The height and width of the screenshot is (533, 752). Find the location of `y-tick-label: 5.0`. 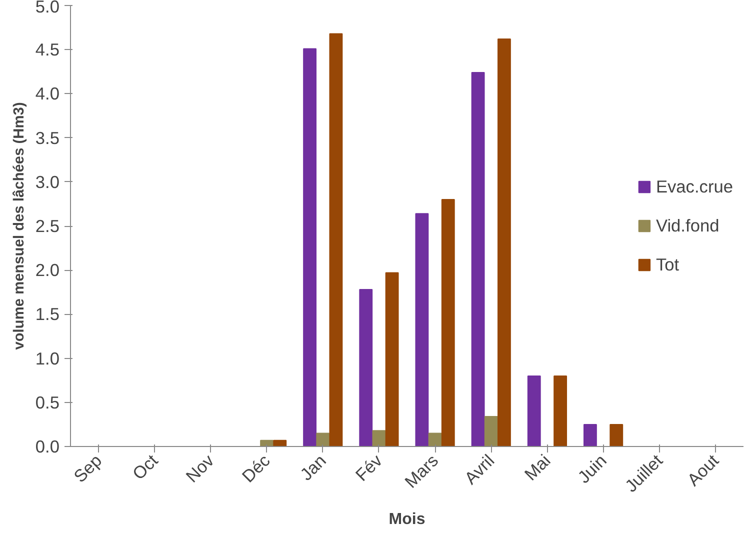

y-tick-label: 5.0 is located at coordinates (47, 8).